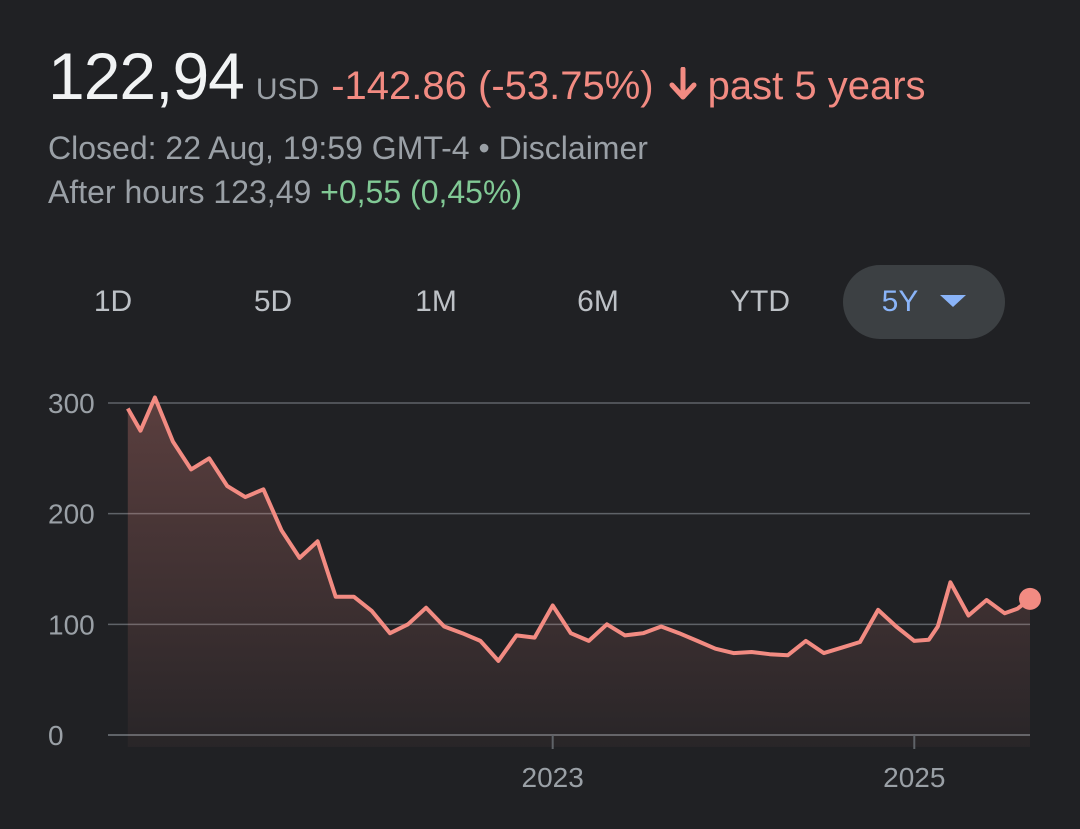  Describe the element at coordinates (953, 301) in the screenshot. I see `dropdown-caret-icon` at that location.